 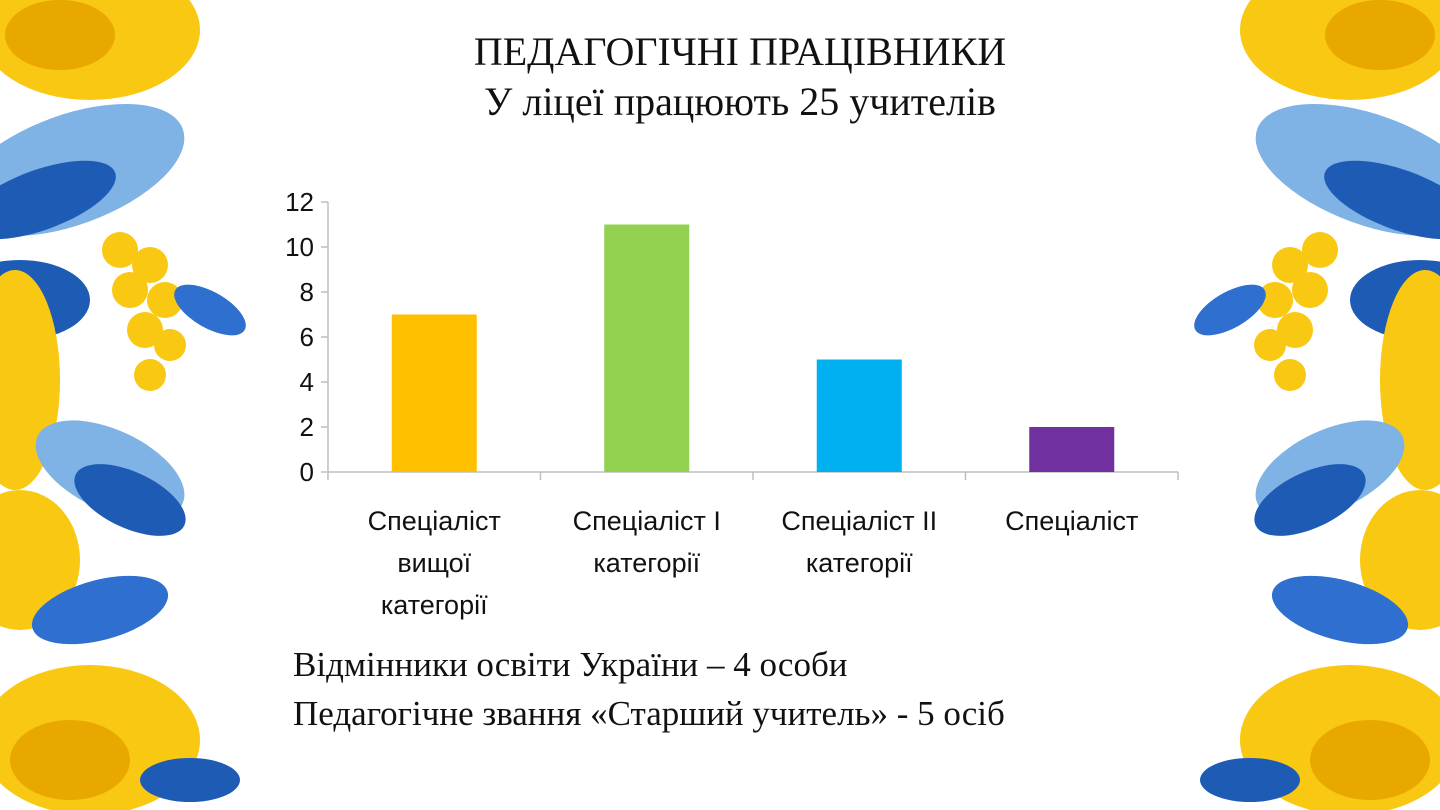 I want to click on y-tick-label: 10, so click(x=299, y=247).